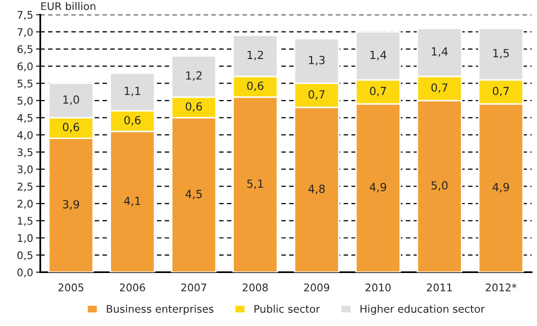  I want to click on y-tick-label: 5,5, so click(25, 84).